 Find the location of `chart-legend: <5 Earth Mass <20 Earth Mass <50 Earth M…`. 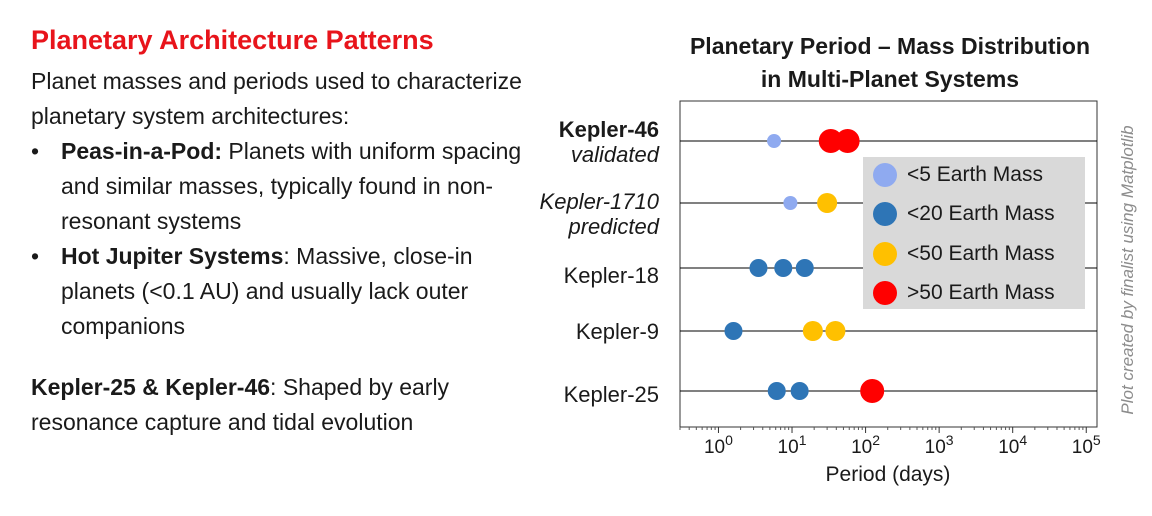

chart-legend: <5 Earth Mass <20 Earth Mass <50 Earth M… is located at coordinates (974, 233).